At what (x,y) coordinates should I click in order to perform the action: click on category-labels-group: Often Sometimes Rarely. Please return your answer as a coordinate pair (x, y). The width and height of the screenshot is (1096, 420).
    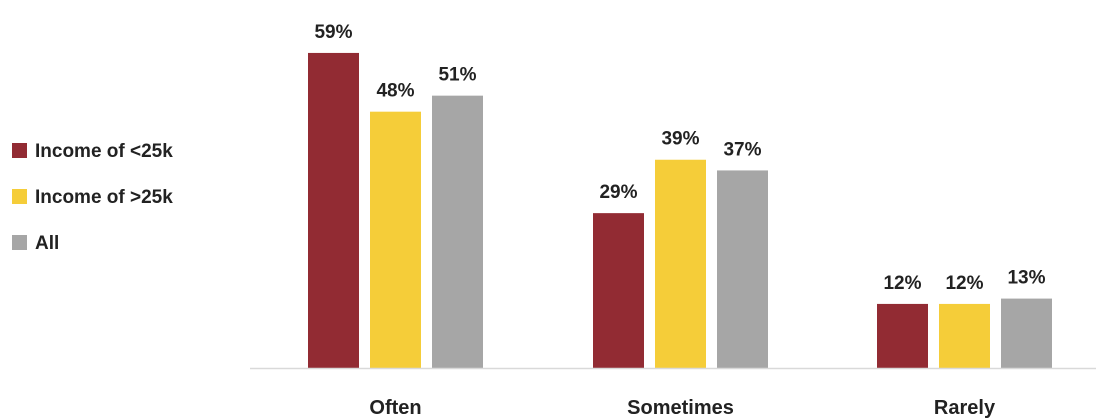
    Looking at the image, I should click on (682, 408).